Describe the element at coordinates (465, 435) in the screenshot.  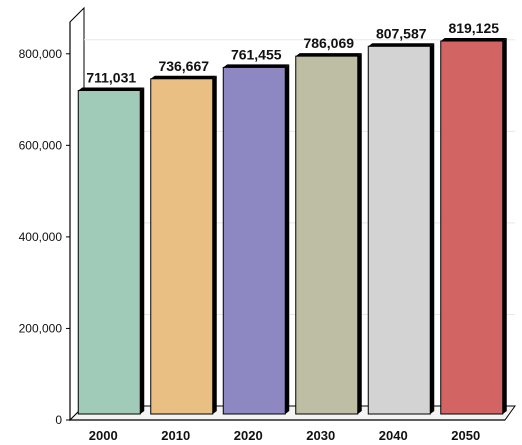
I see `x-tick-label: 2050` at that location.